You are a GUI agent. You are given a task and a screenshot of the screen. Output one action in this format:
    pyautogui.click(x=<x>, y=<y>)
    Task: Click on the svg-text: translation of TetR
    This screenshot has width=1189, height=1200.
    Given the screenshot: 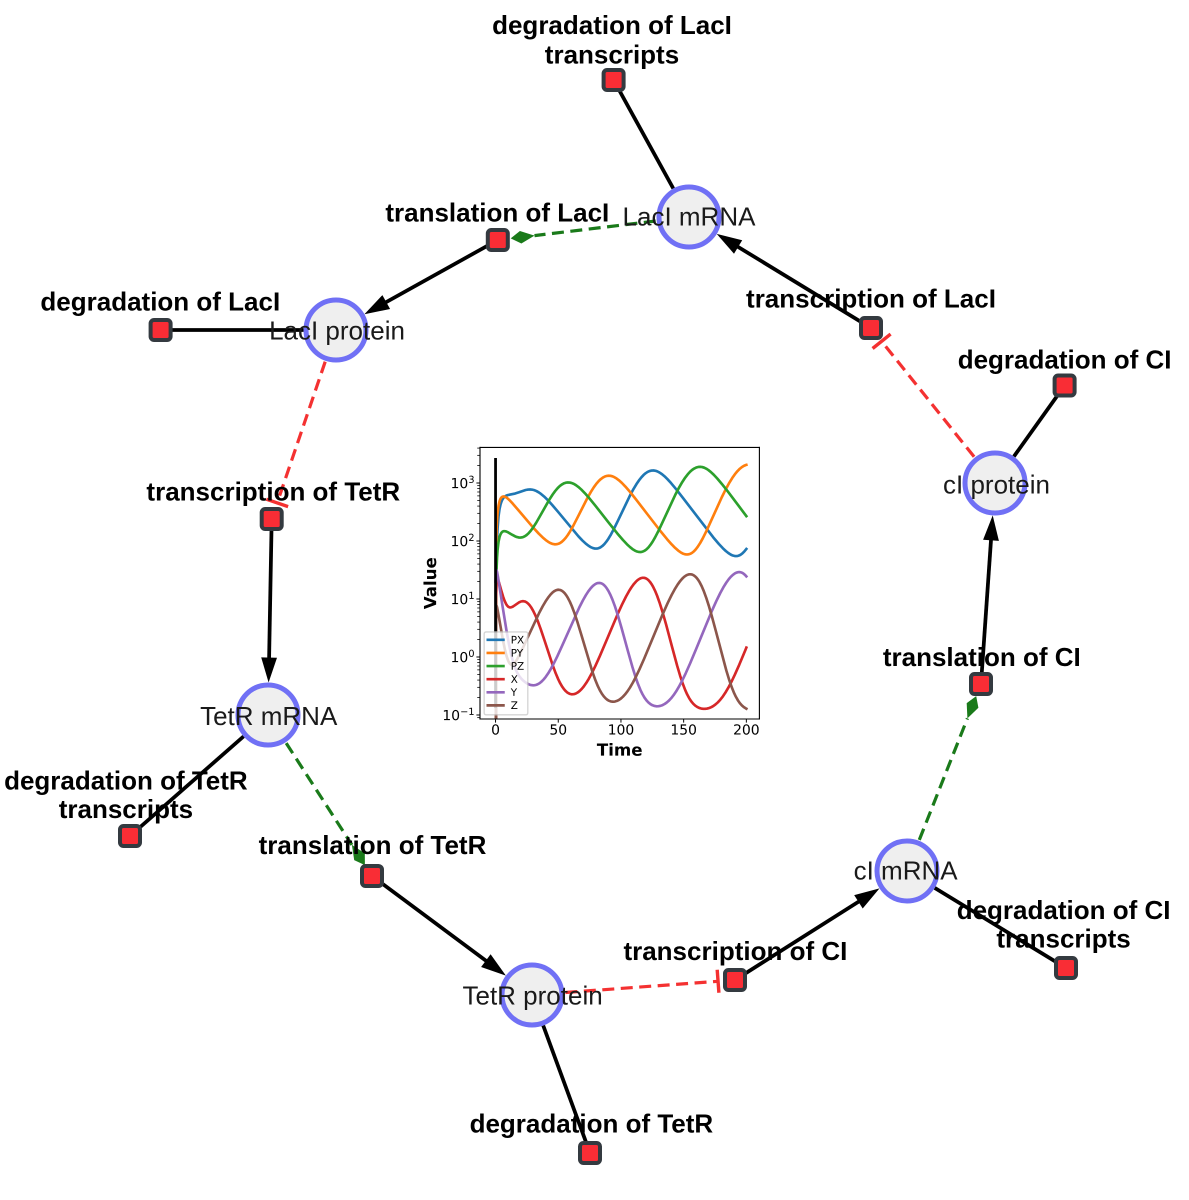 What is the action you would take?
    pyautogui.click(x=373, y=845)
    